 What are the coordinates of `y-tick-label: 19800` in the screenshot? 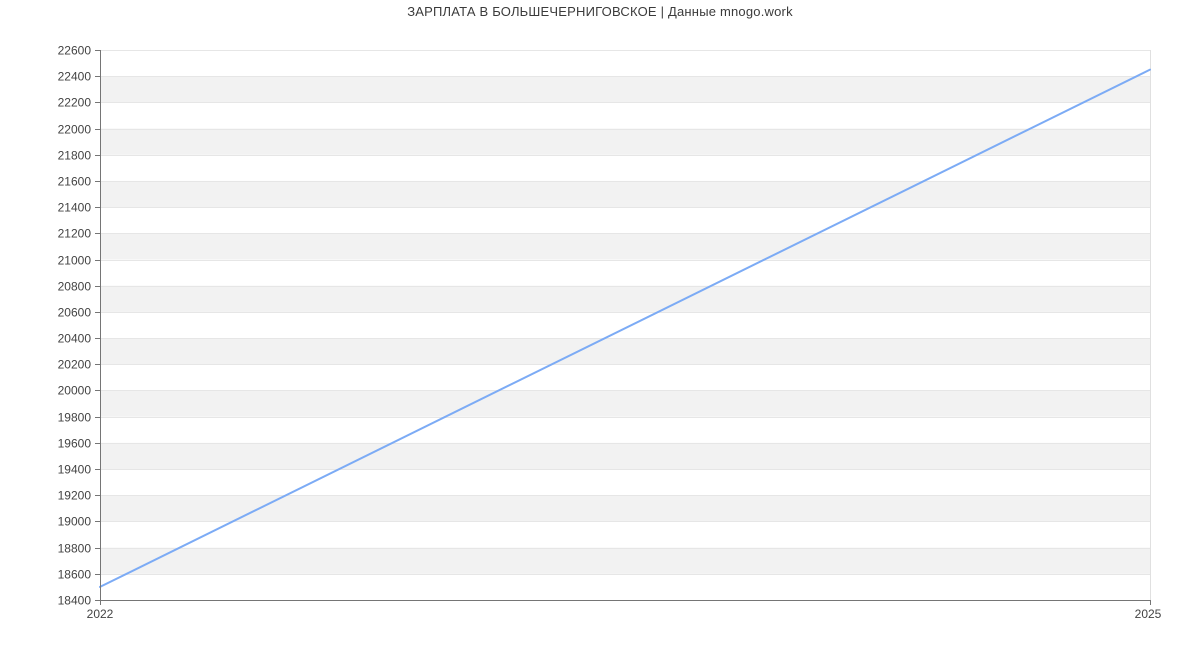 It's located at (75, 418).